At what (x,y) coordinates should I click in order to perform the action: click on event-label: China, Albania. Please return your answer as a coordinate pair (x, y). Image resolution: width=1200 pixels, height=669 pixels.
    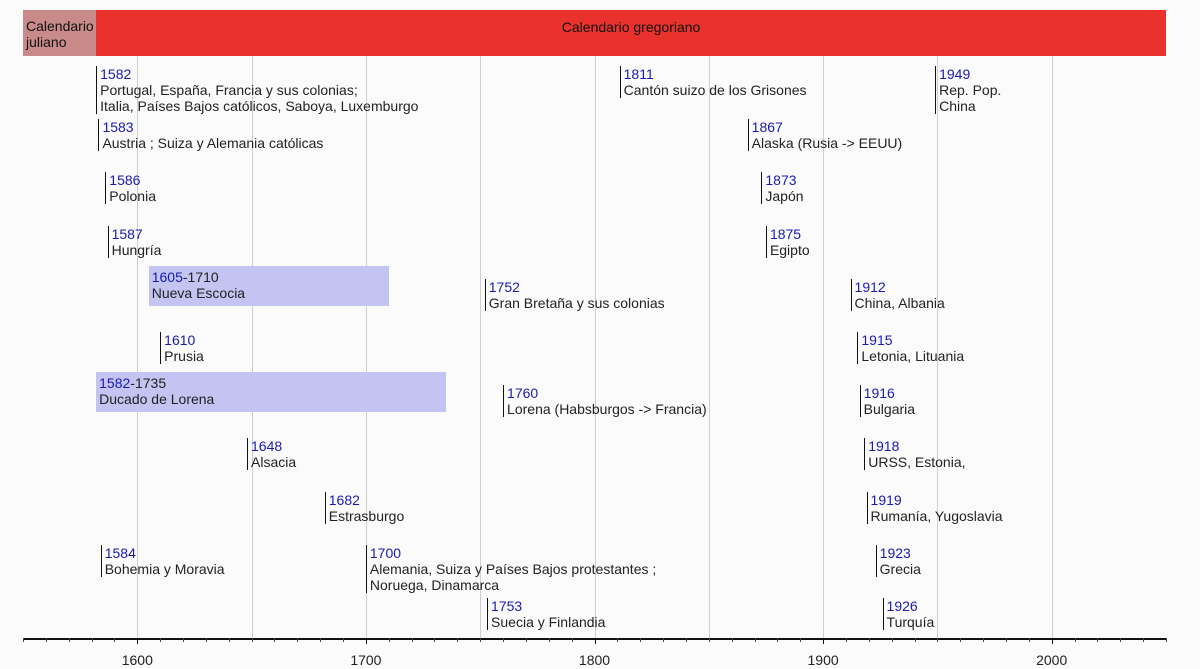
    Looking at the image, I should click on (899, 302).